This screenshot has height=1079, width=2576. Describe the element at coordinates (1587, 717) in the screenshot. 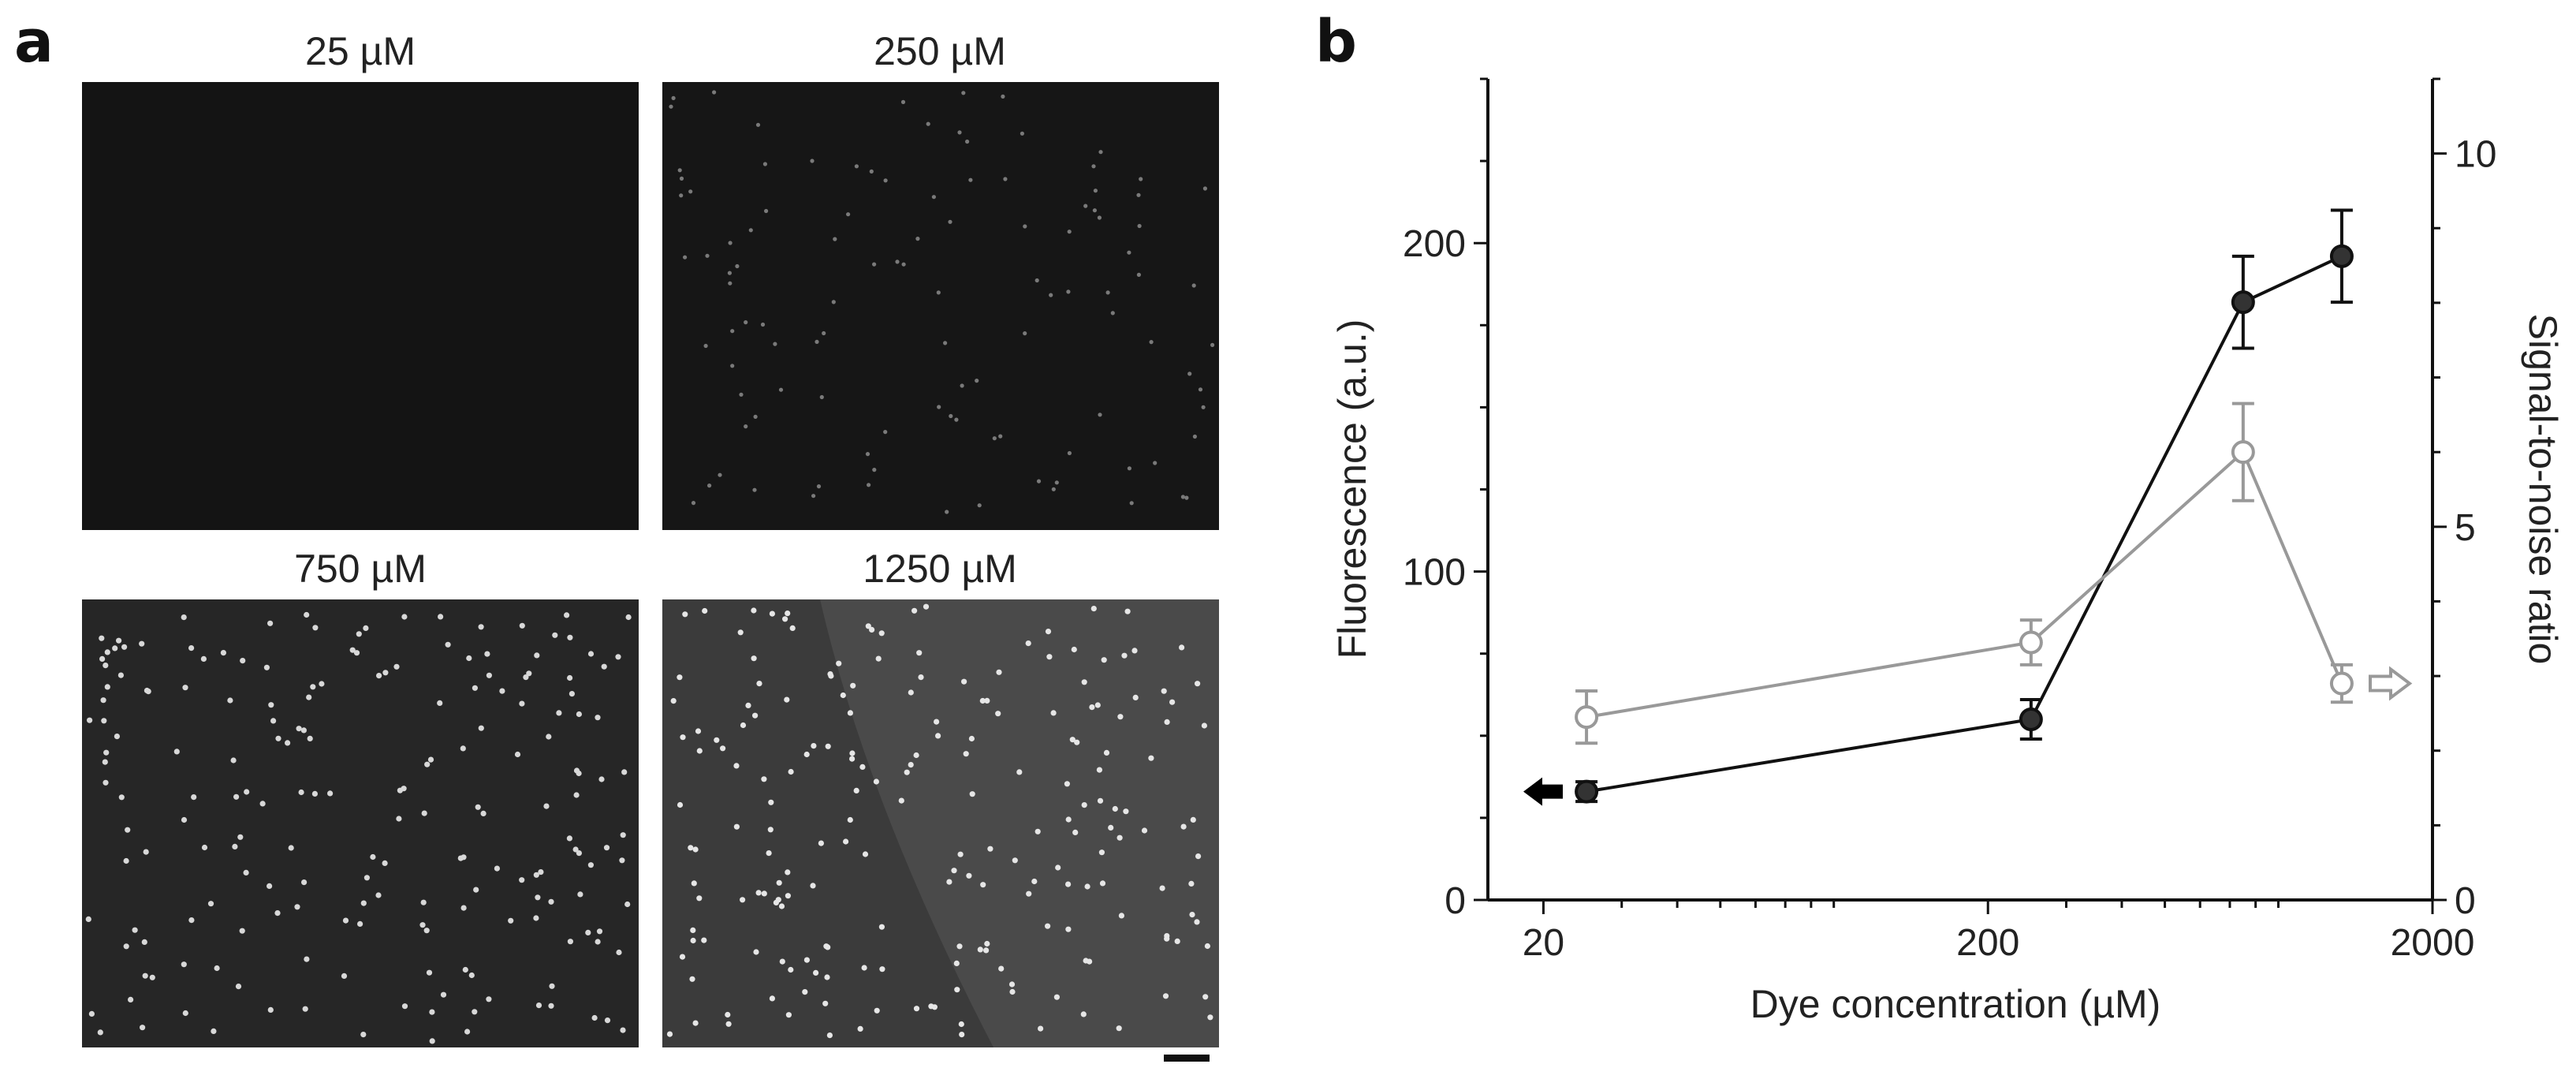

I see `series-2-point` at that location.